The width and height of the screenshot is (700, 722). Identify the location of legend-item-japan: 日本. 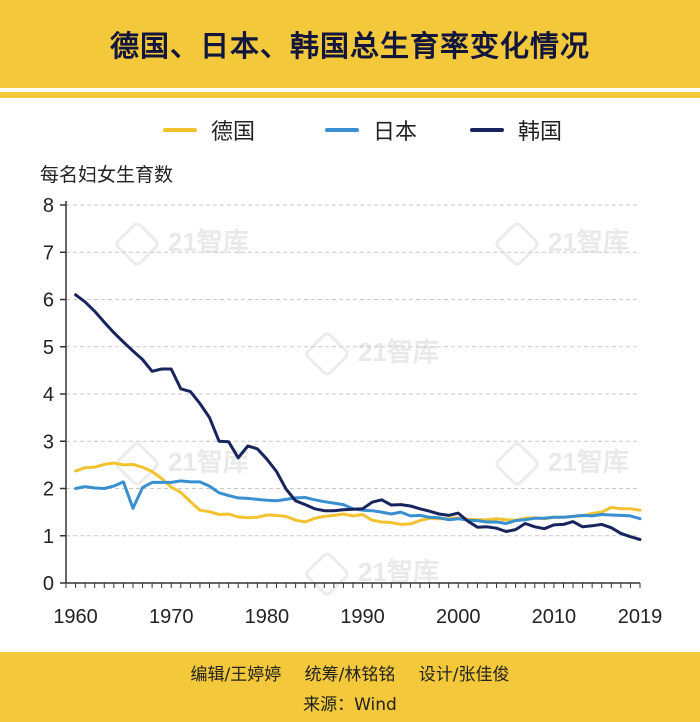
(371, 130).